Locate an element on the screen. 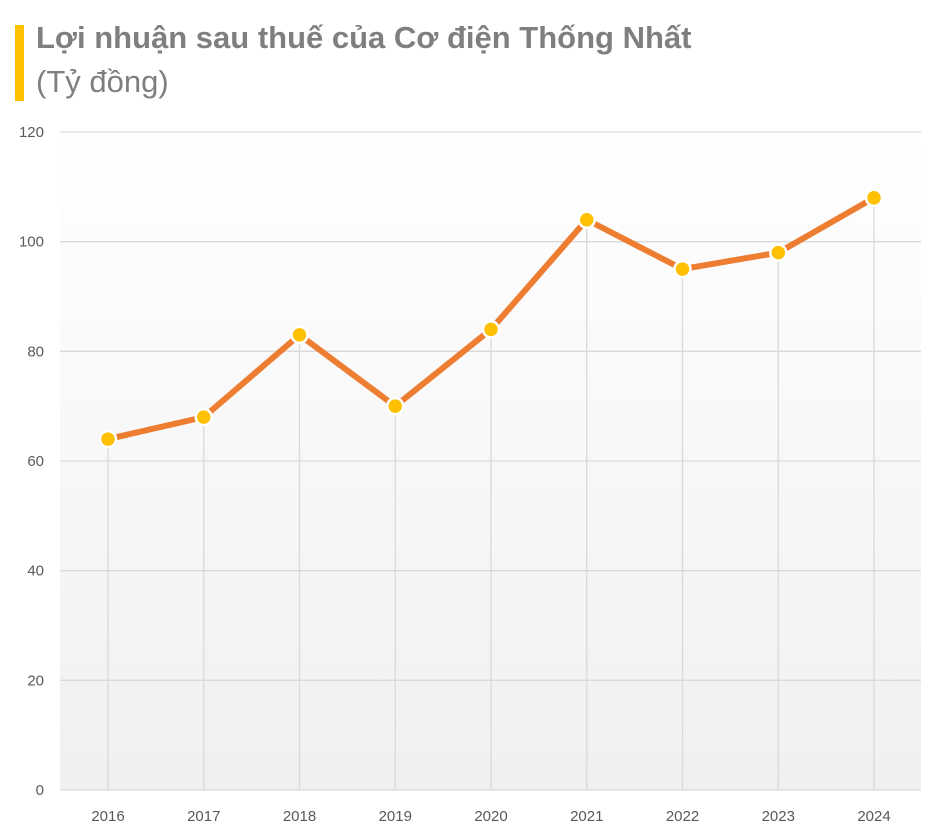 This screenshot has height=839, width=945. data-point-2022 is located at coordinates (682, 269).